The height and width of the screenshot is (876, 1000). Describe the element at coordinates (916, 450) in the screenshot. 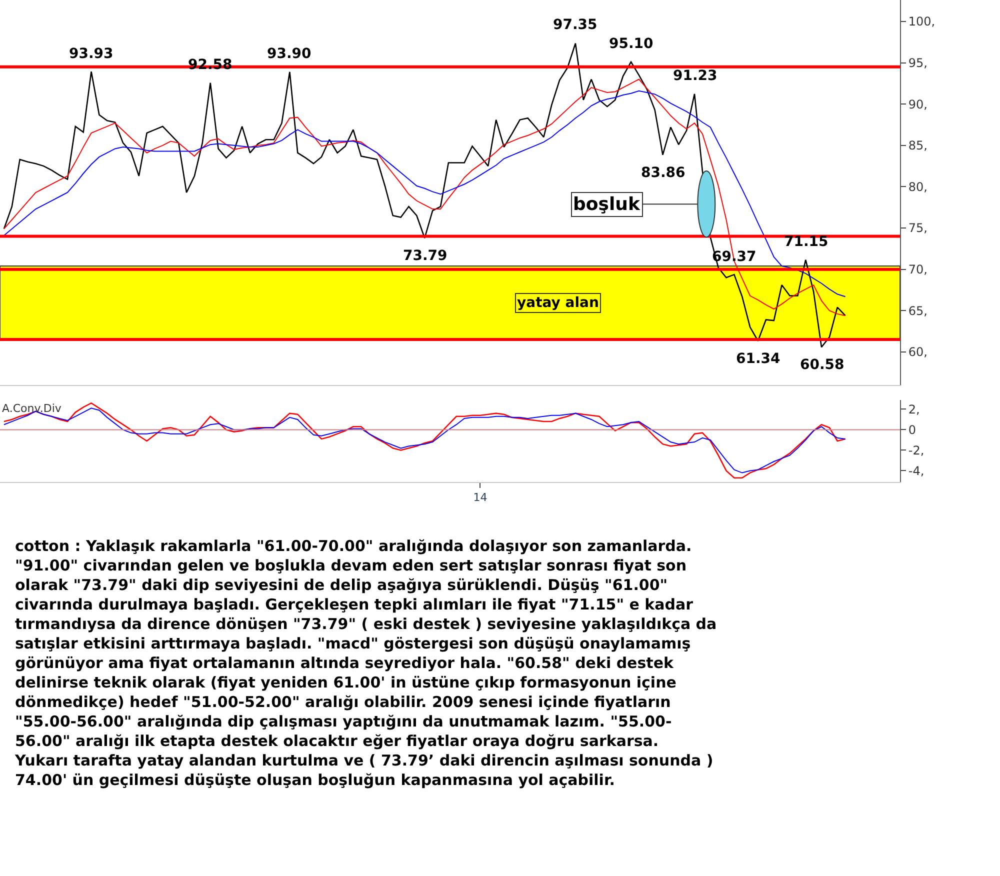

I see `y-tick-label: -2,` at that location.